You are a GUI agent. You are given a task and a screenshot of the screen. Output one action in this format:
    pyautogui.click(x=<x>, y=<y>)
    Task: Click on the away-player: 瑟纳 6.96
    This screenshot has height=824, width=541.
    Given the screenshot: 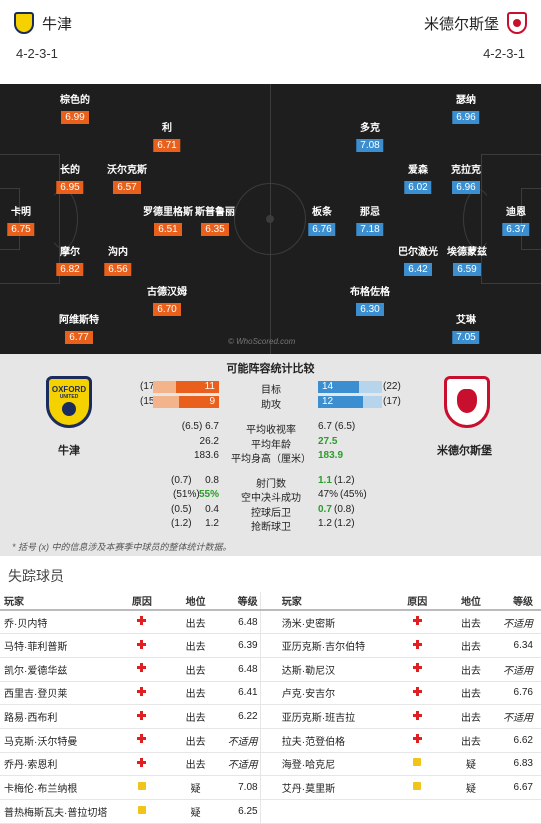 What is the action you would take?
    pyautogui.click(x=466, y=109)
    